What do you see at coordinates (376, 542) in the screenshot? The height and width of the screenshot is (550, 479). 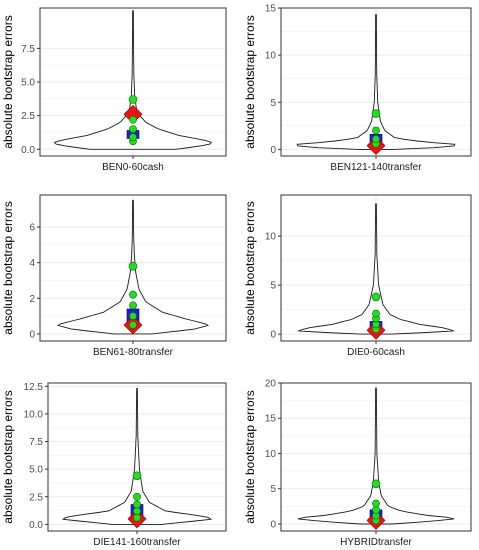 I see `x-category-label: HYBRIDtransfer` at bounding box center [376, 542].